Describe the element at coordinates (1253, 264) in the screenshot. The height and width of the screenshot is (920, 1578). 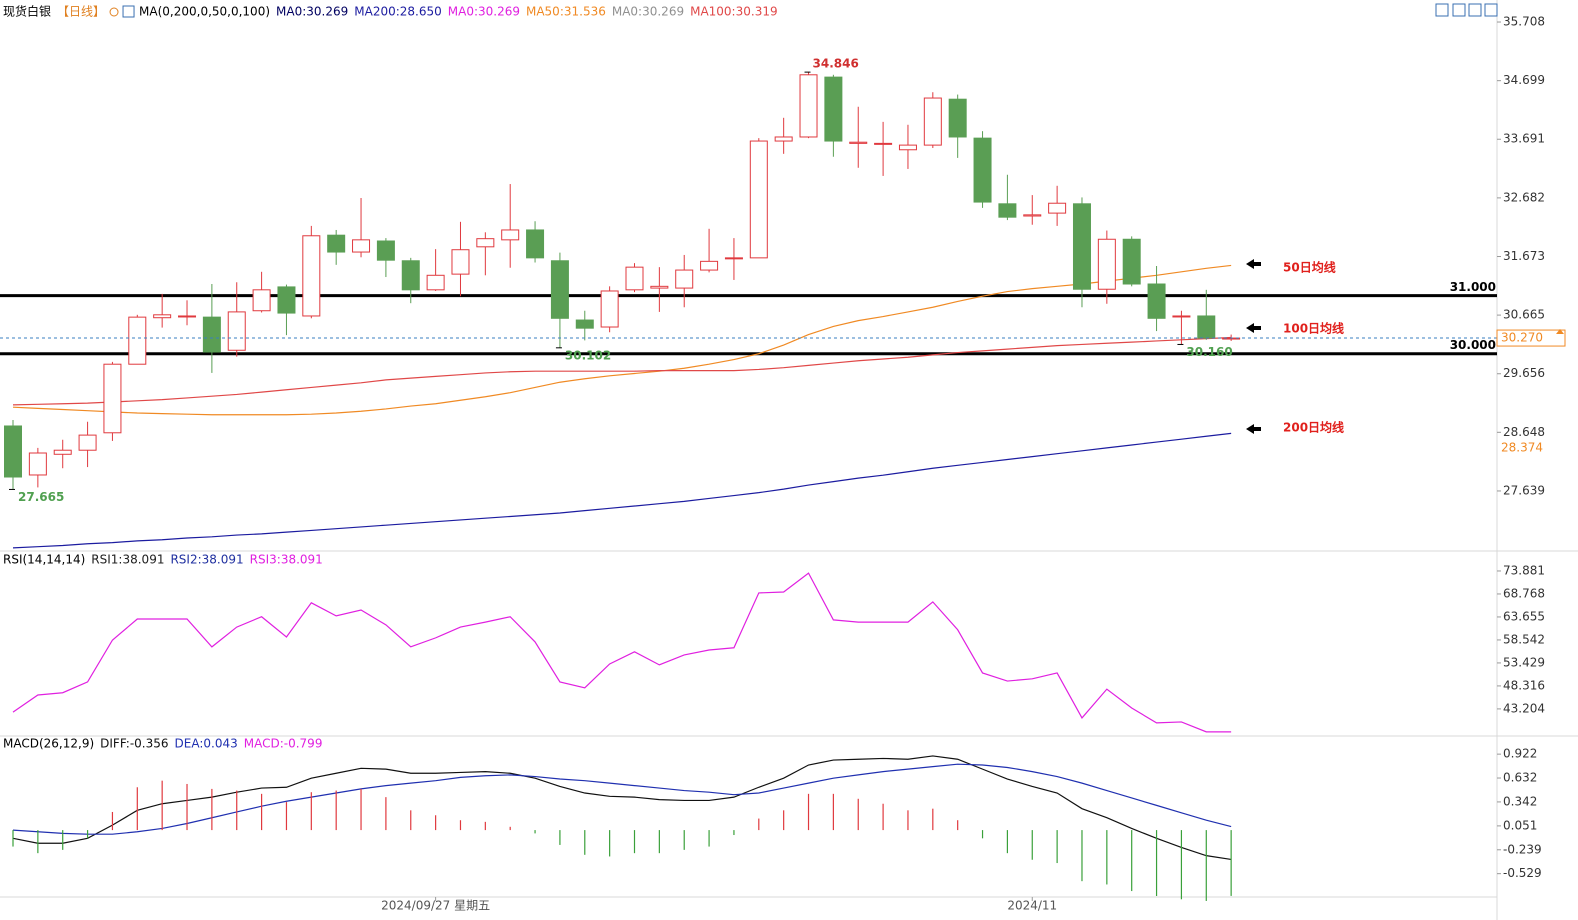
I see `arrow` at that location.